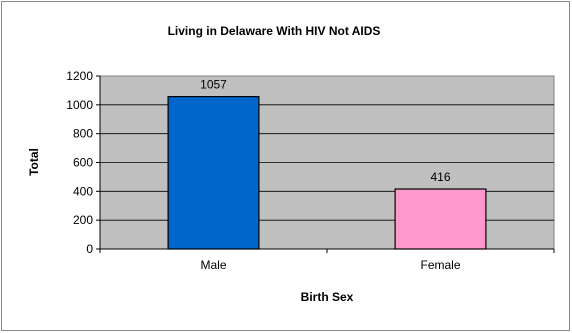 The height and width of the screenshot is (333, 572). What do you see at coordinates (440, 219) in the screenshot?
I see `bar-female` at bounding box center [440, 219].